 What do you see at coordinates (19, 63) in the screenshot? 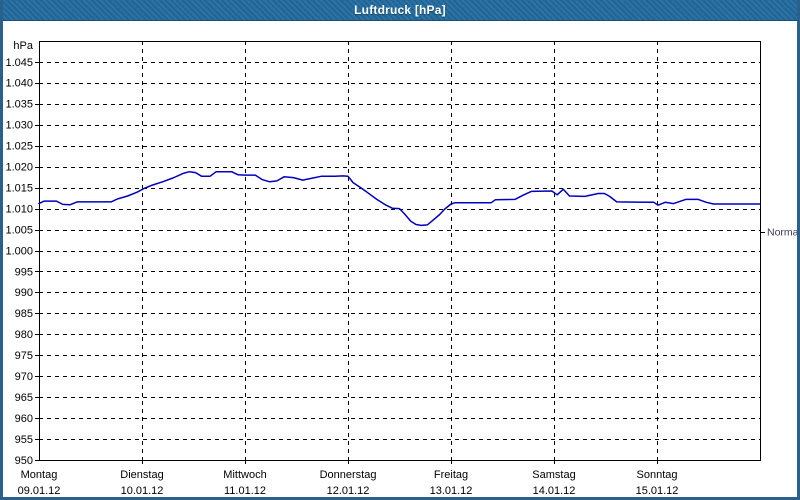
I see `svg-text: 1.045` at bounding box center [19, 63].